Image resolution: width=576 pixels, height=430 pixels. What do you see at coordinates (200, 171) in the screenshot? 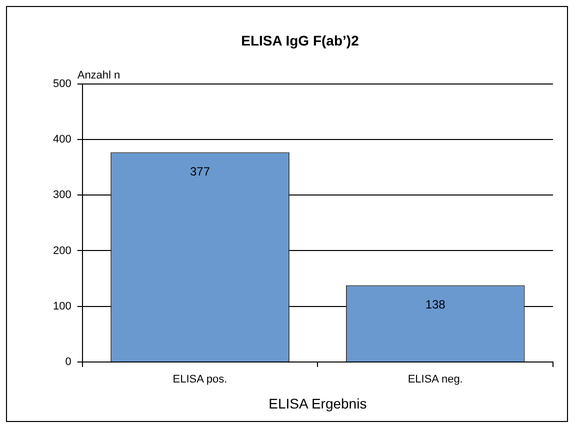
I see `data-label: 377` at bounding box center [200, 171].